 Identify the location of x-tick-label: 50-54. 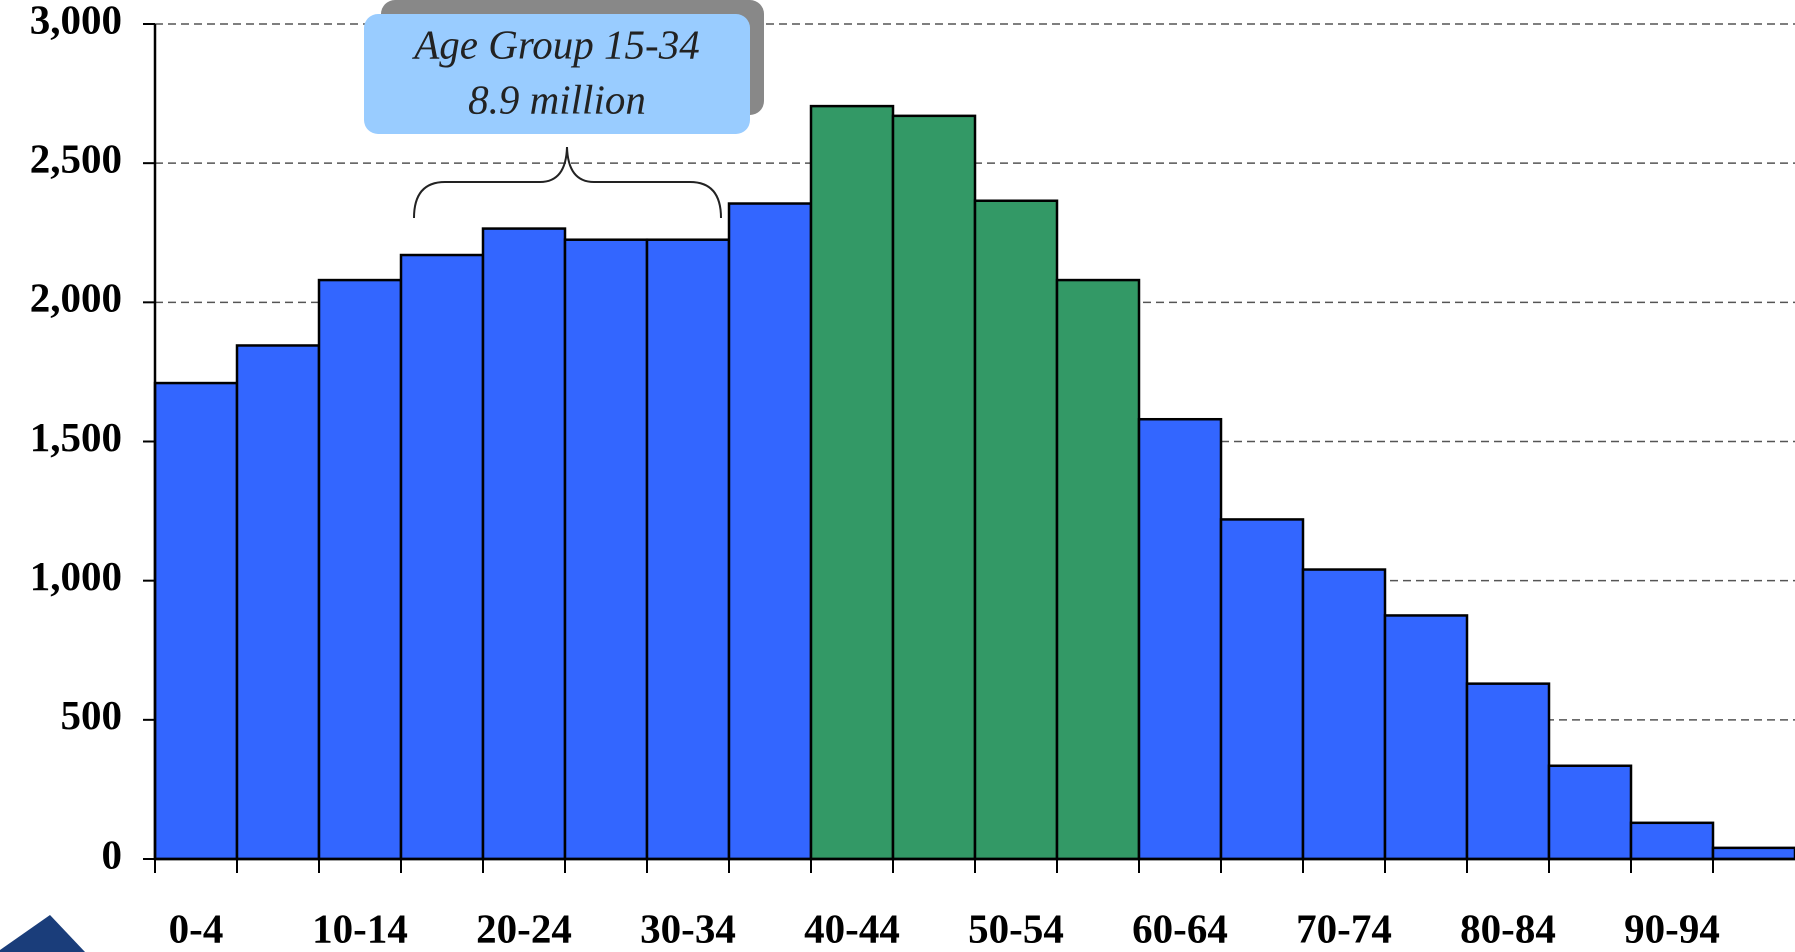
(1016, 928).